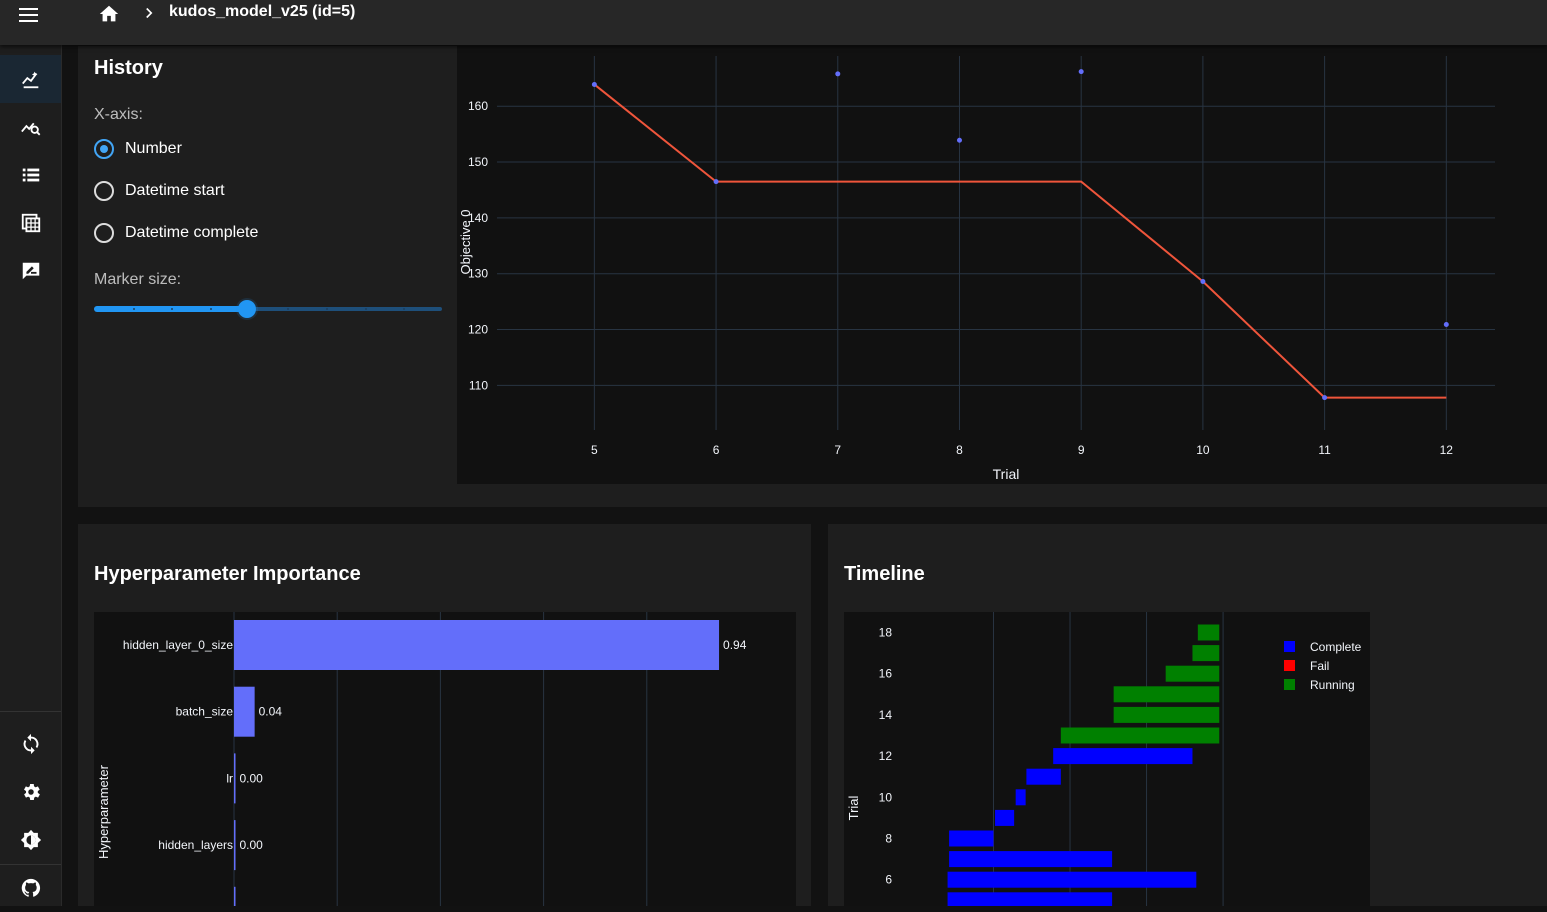 This screenshot has height=912, width=1547. I want to click on table-view-icon, so click(30, 223).